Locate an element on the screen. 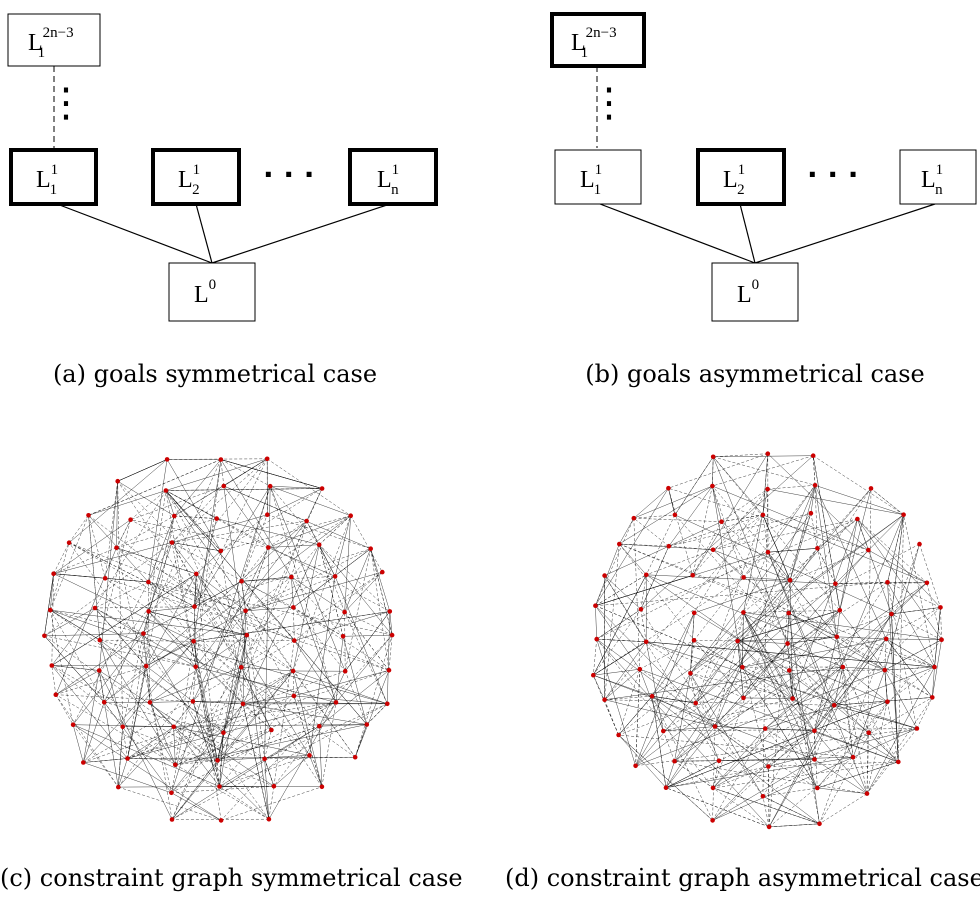 The image size is (980, 905). edge-l11-l0 is located at coordinates (677, 233).